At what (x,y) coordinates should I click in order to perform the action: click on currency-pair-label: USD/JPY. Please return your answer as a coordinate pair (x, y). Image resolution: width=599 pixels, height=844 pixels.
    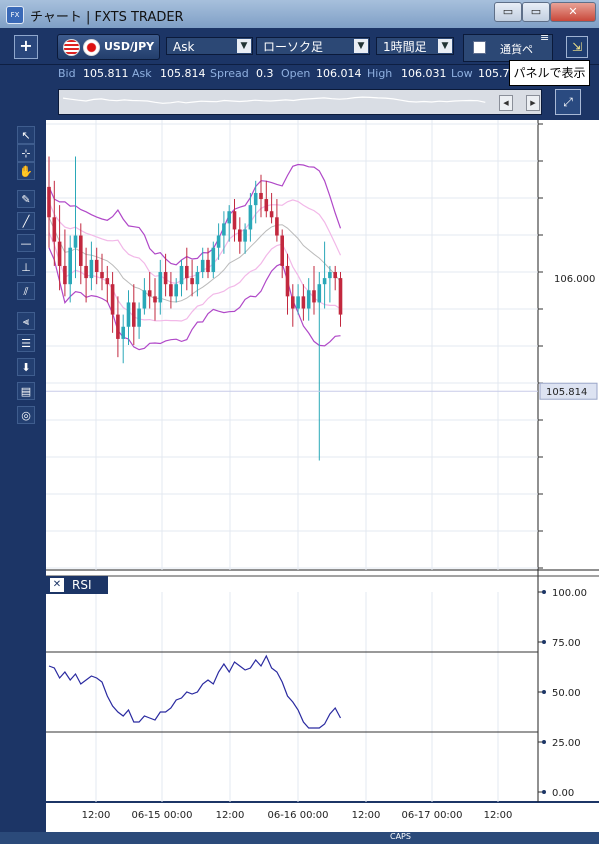
    Looking at the image, I should click on (129, 46).